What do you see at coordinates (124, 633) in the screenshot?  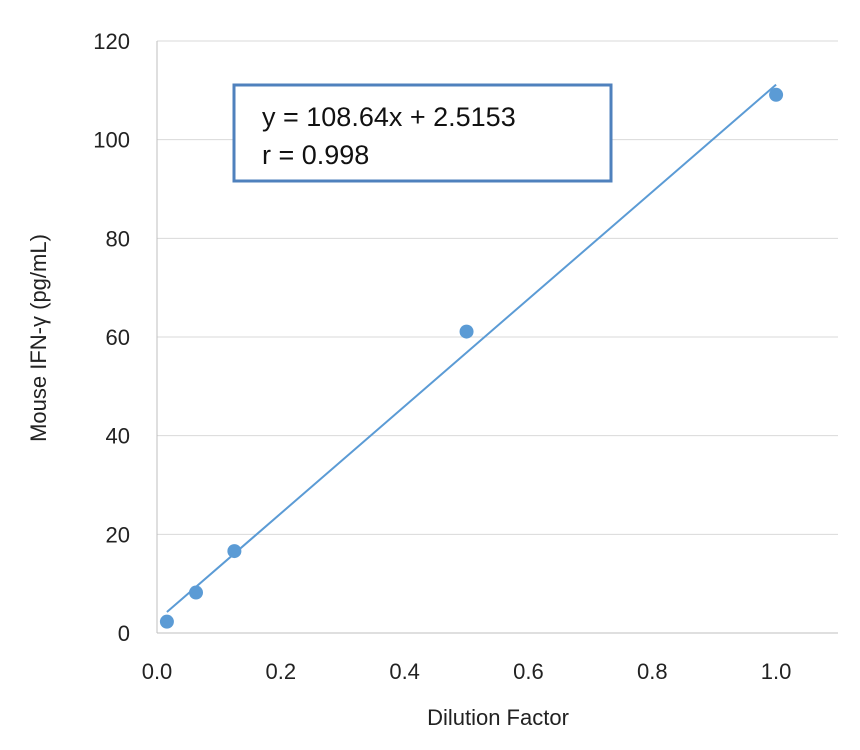 I see `y-tick-label: 0` at bounding box center [124, 633].